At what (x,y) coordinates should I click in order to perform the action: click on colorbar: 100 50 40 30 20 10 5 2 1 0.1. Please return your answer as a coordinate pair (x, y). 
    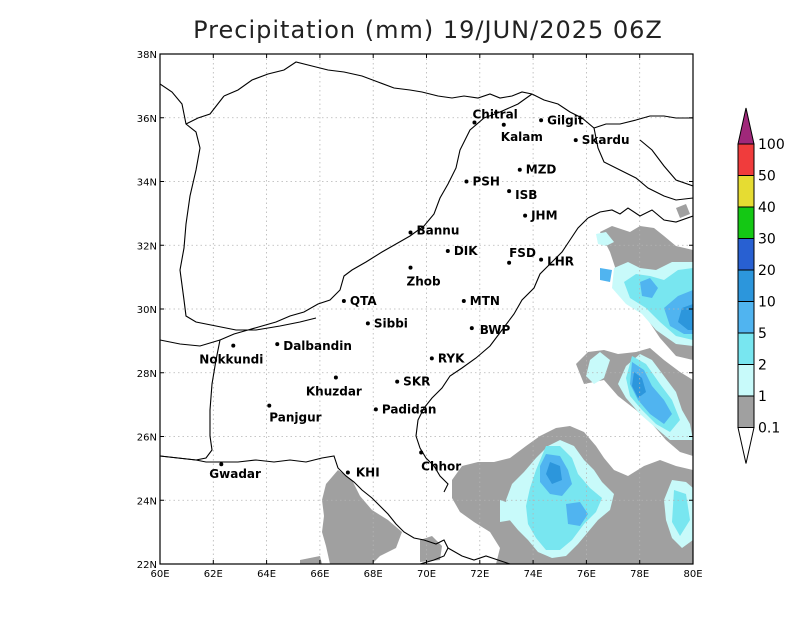
    Looking at the image, I should click on (761, 285).